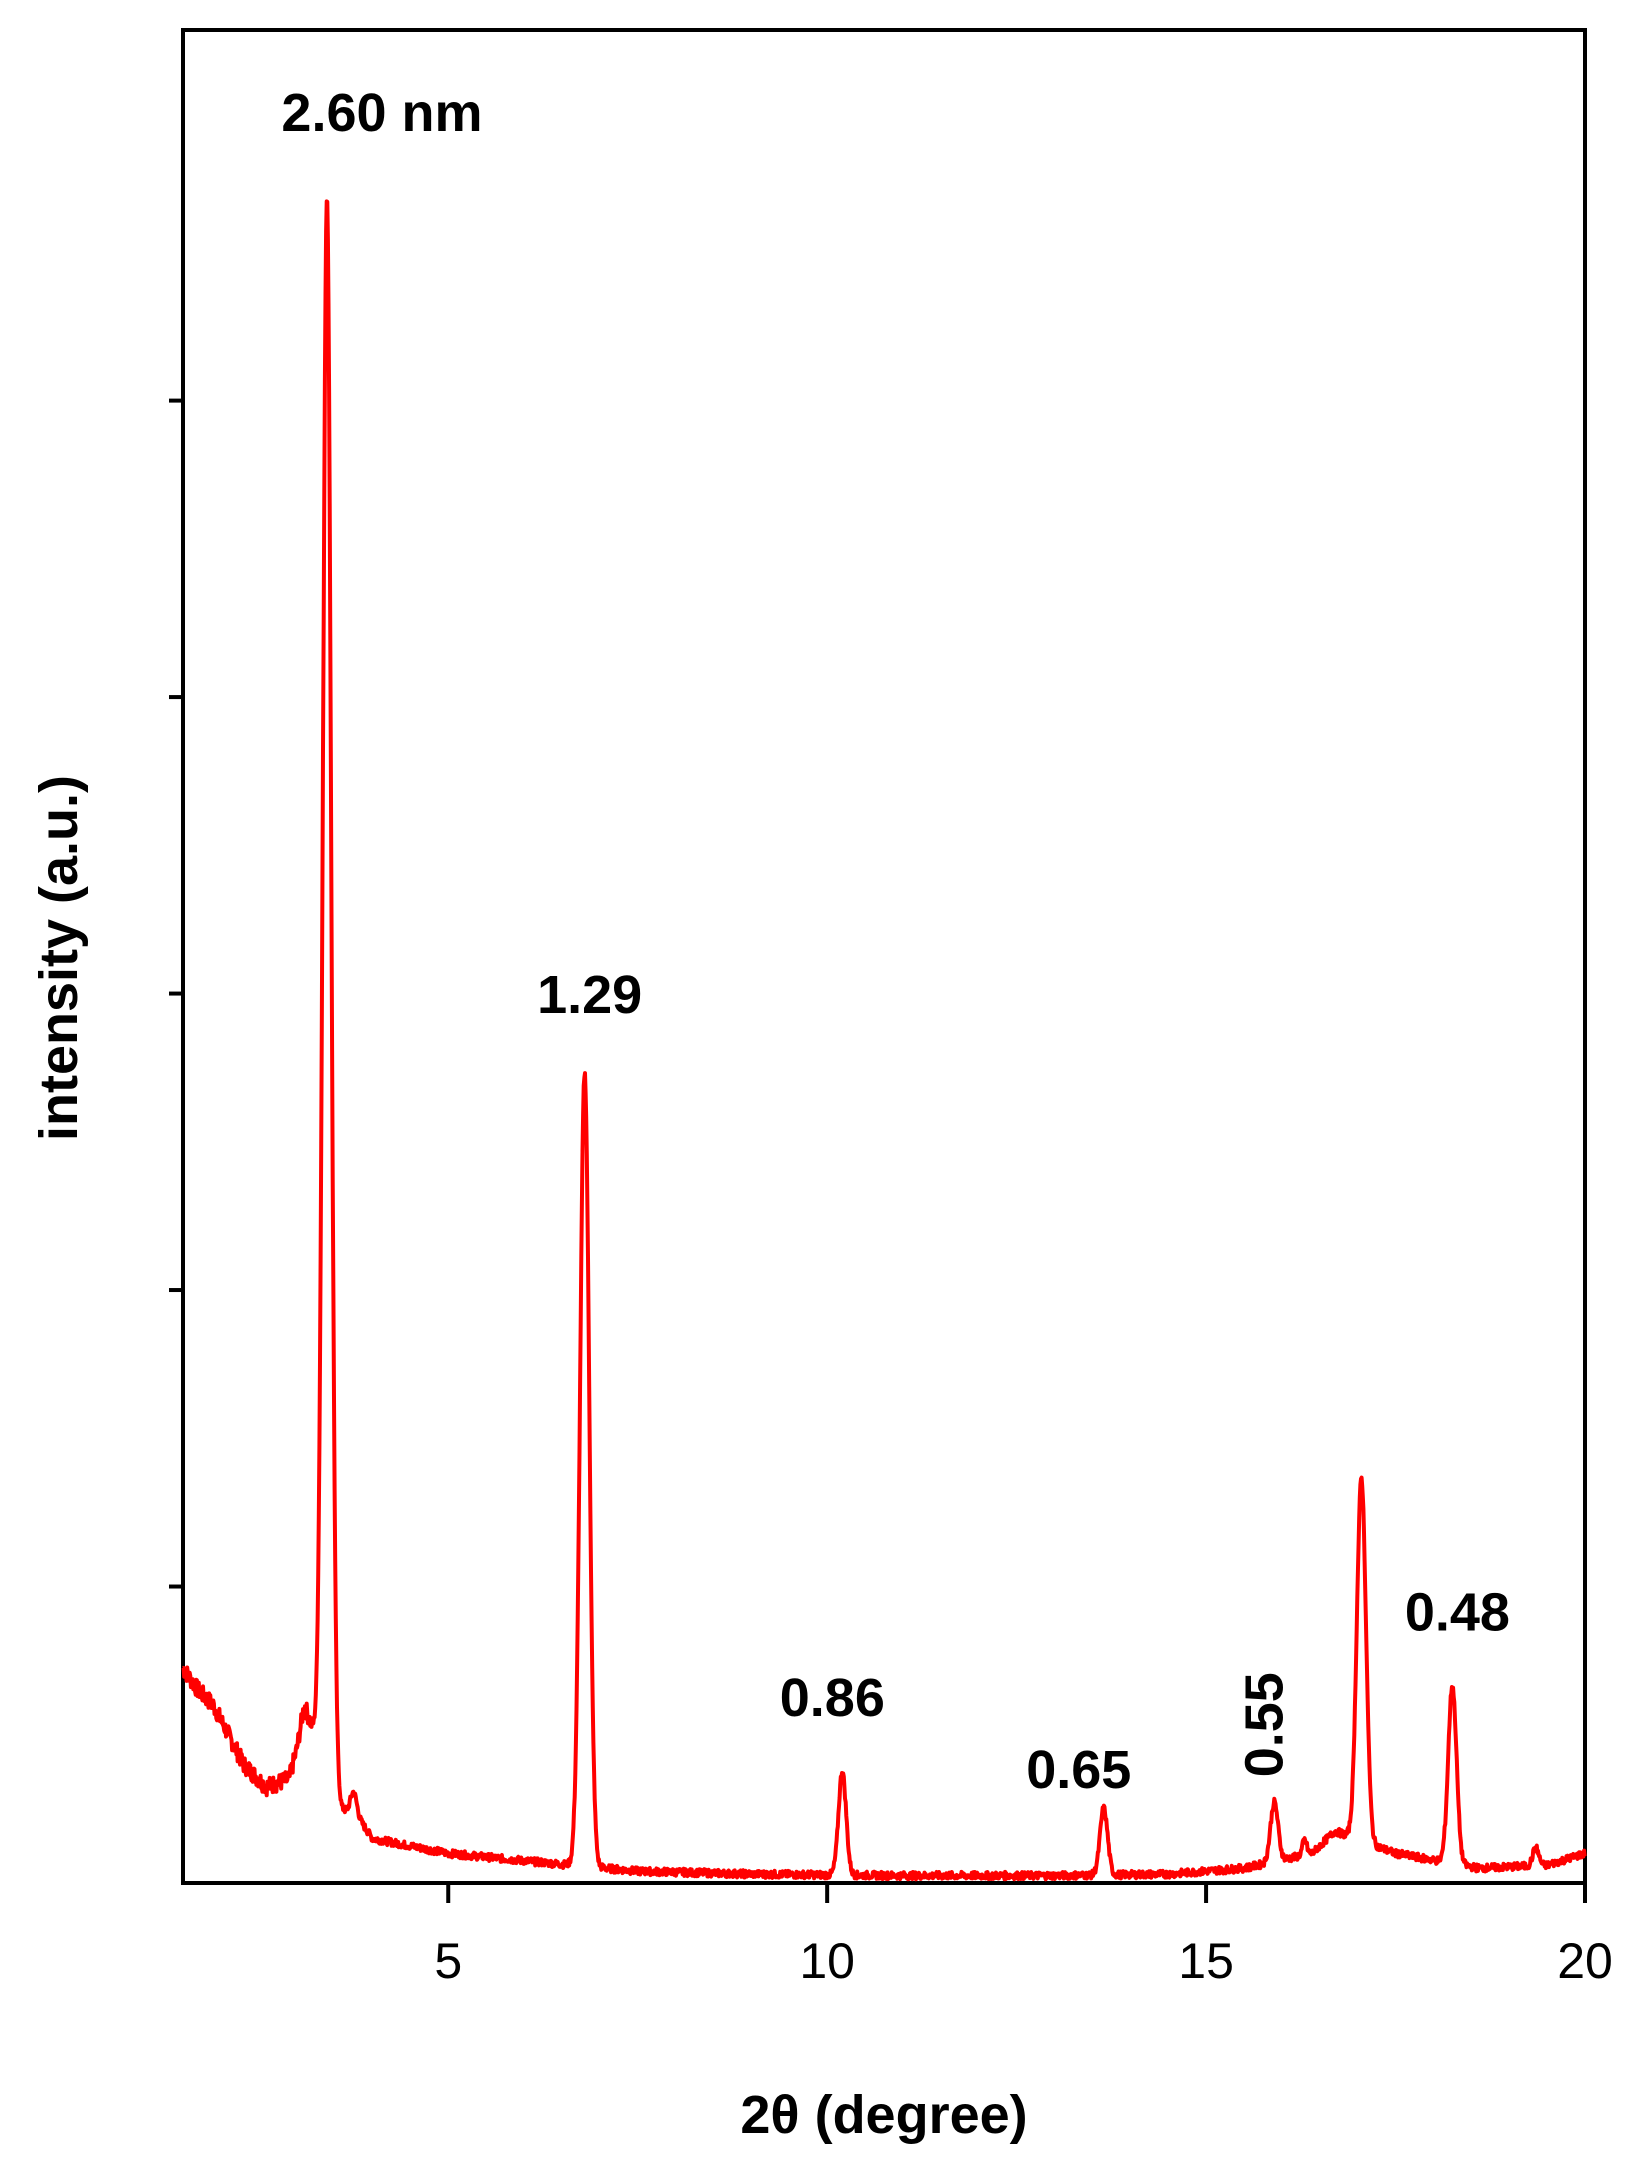  I want to click on peak-label: 0.48, so click(1457, 1613).